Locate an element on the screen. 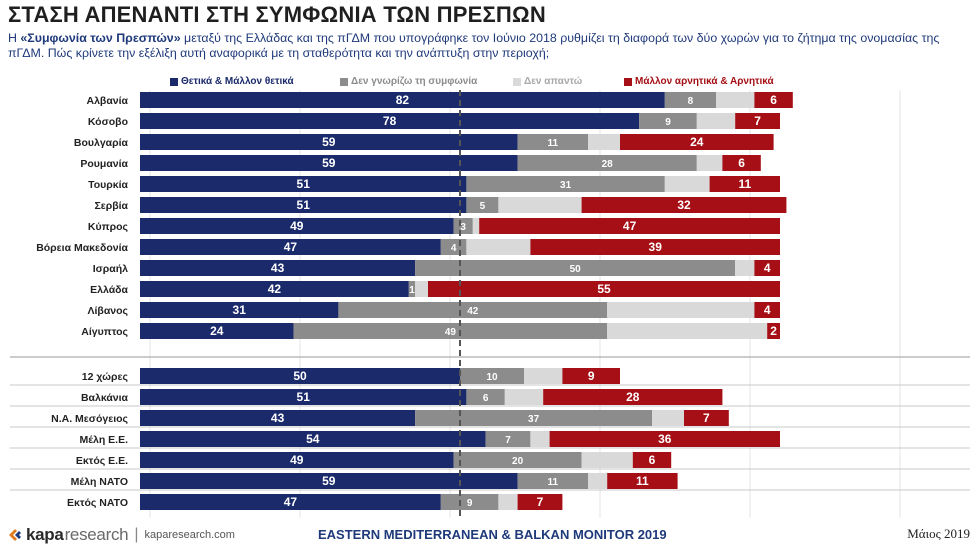  category-label: Ρουμανία is located at coordinates (104, 164).